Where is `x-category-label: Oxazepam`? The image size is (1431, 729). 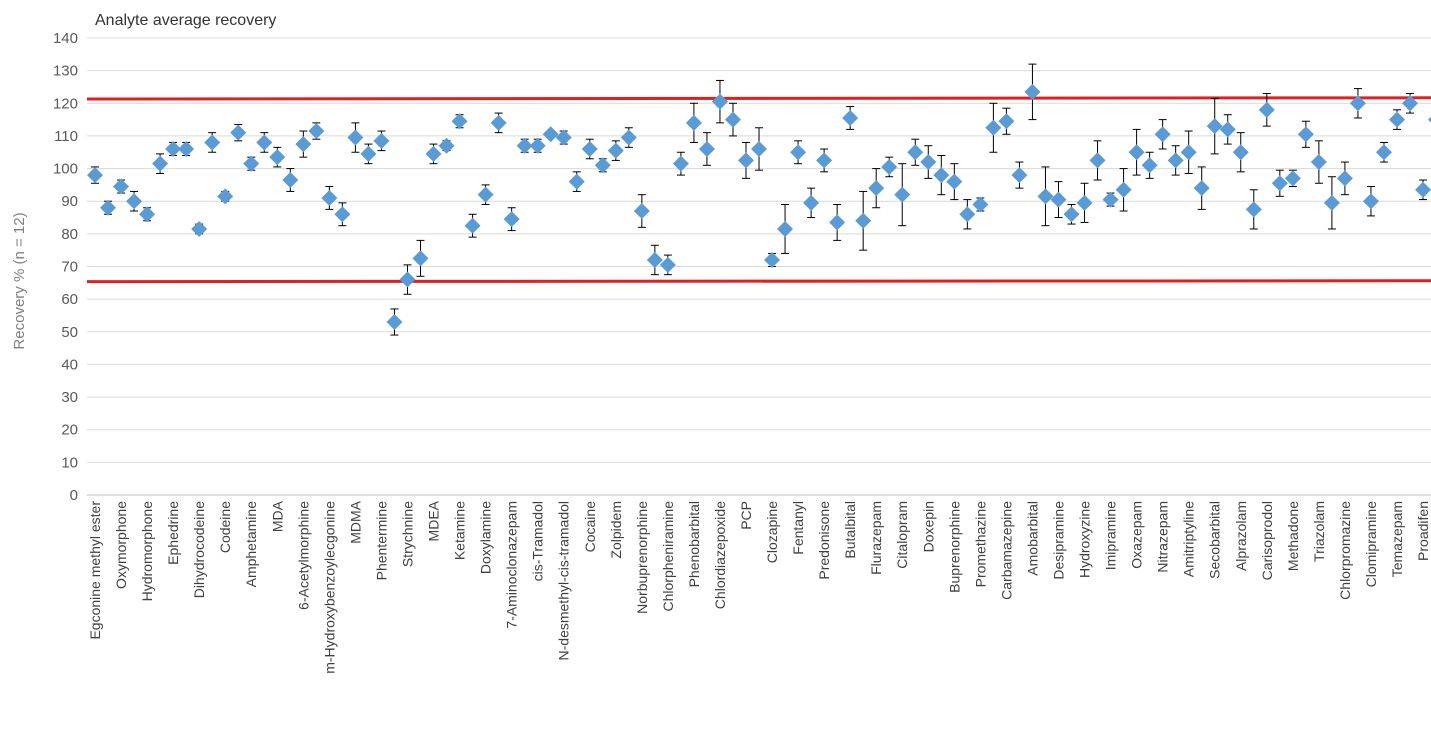 x-category-label: Oxazepam is located at coordinates (1137, 535).